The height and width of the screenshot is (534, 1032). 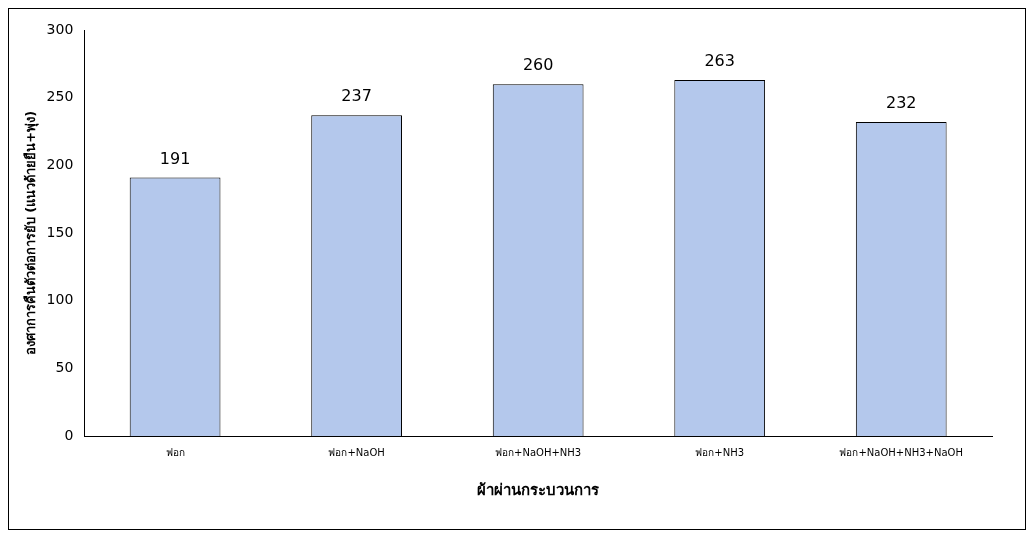 I want to click on y-tick-label: 150, so click(x=60, y=231).